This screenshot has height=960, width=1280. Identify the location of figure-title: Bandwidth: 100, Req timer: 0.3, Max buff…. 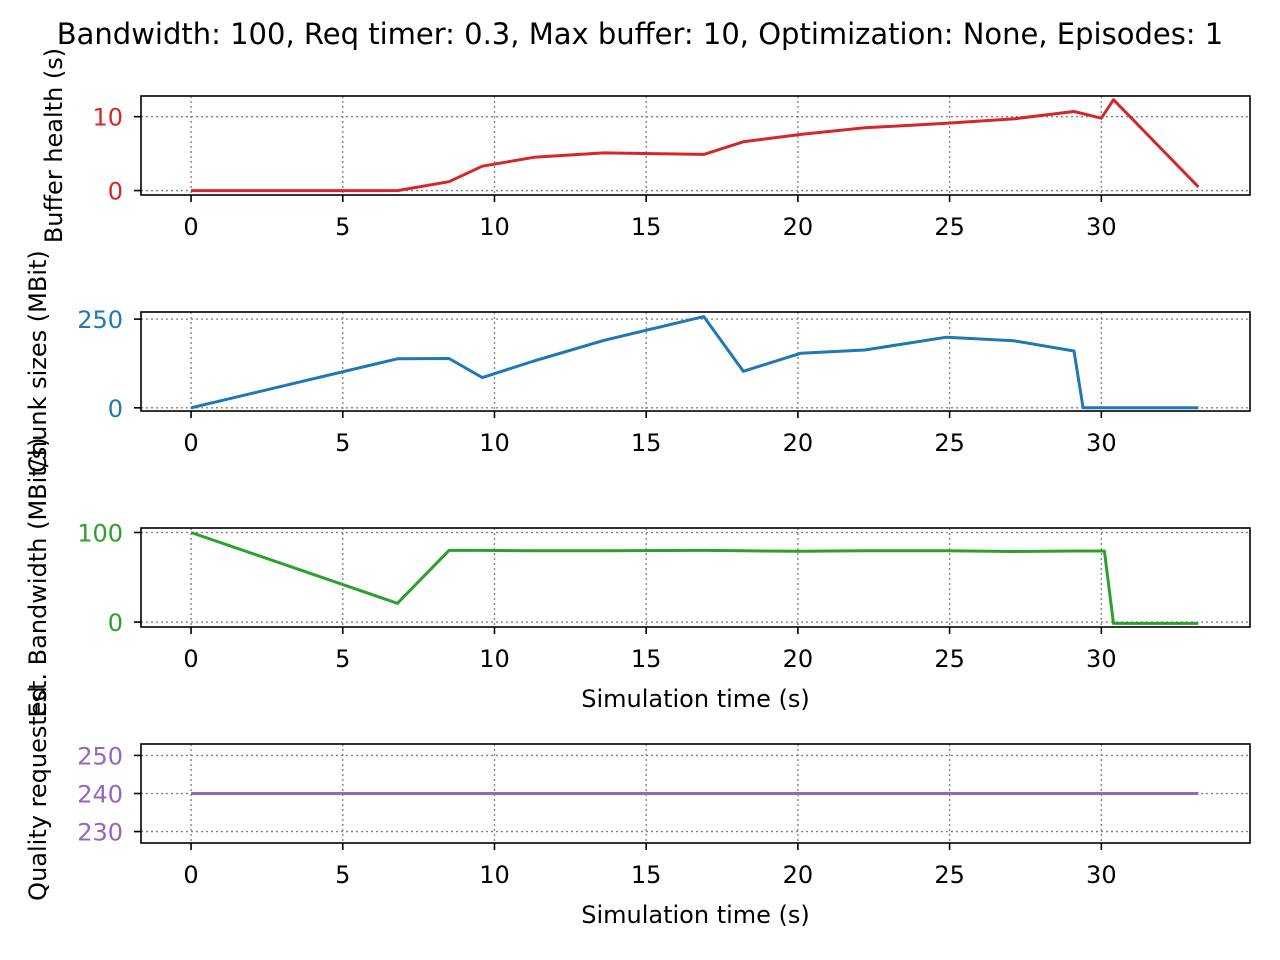
(640, 34).